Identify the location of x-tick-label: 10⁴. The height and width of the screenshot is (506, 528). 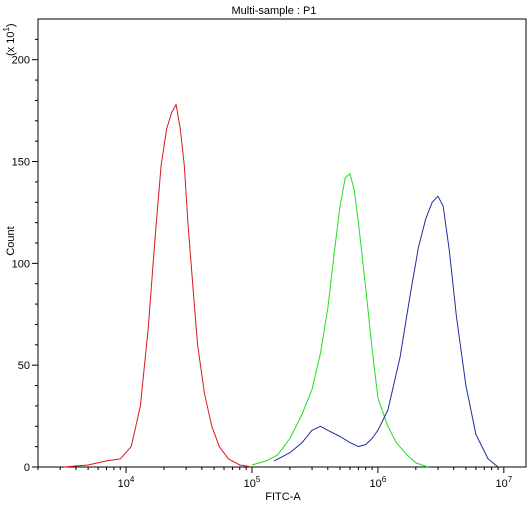
(126, 482).